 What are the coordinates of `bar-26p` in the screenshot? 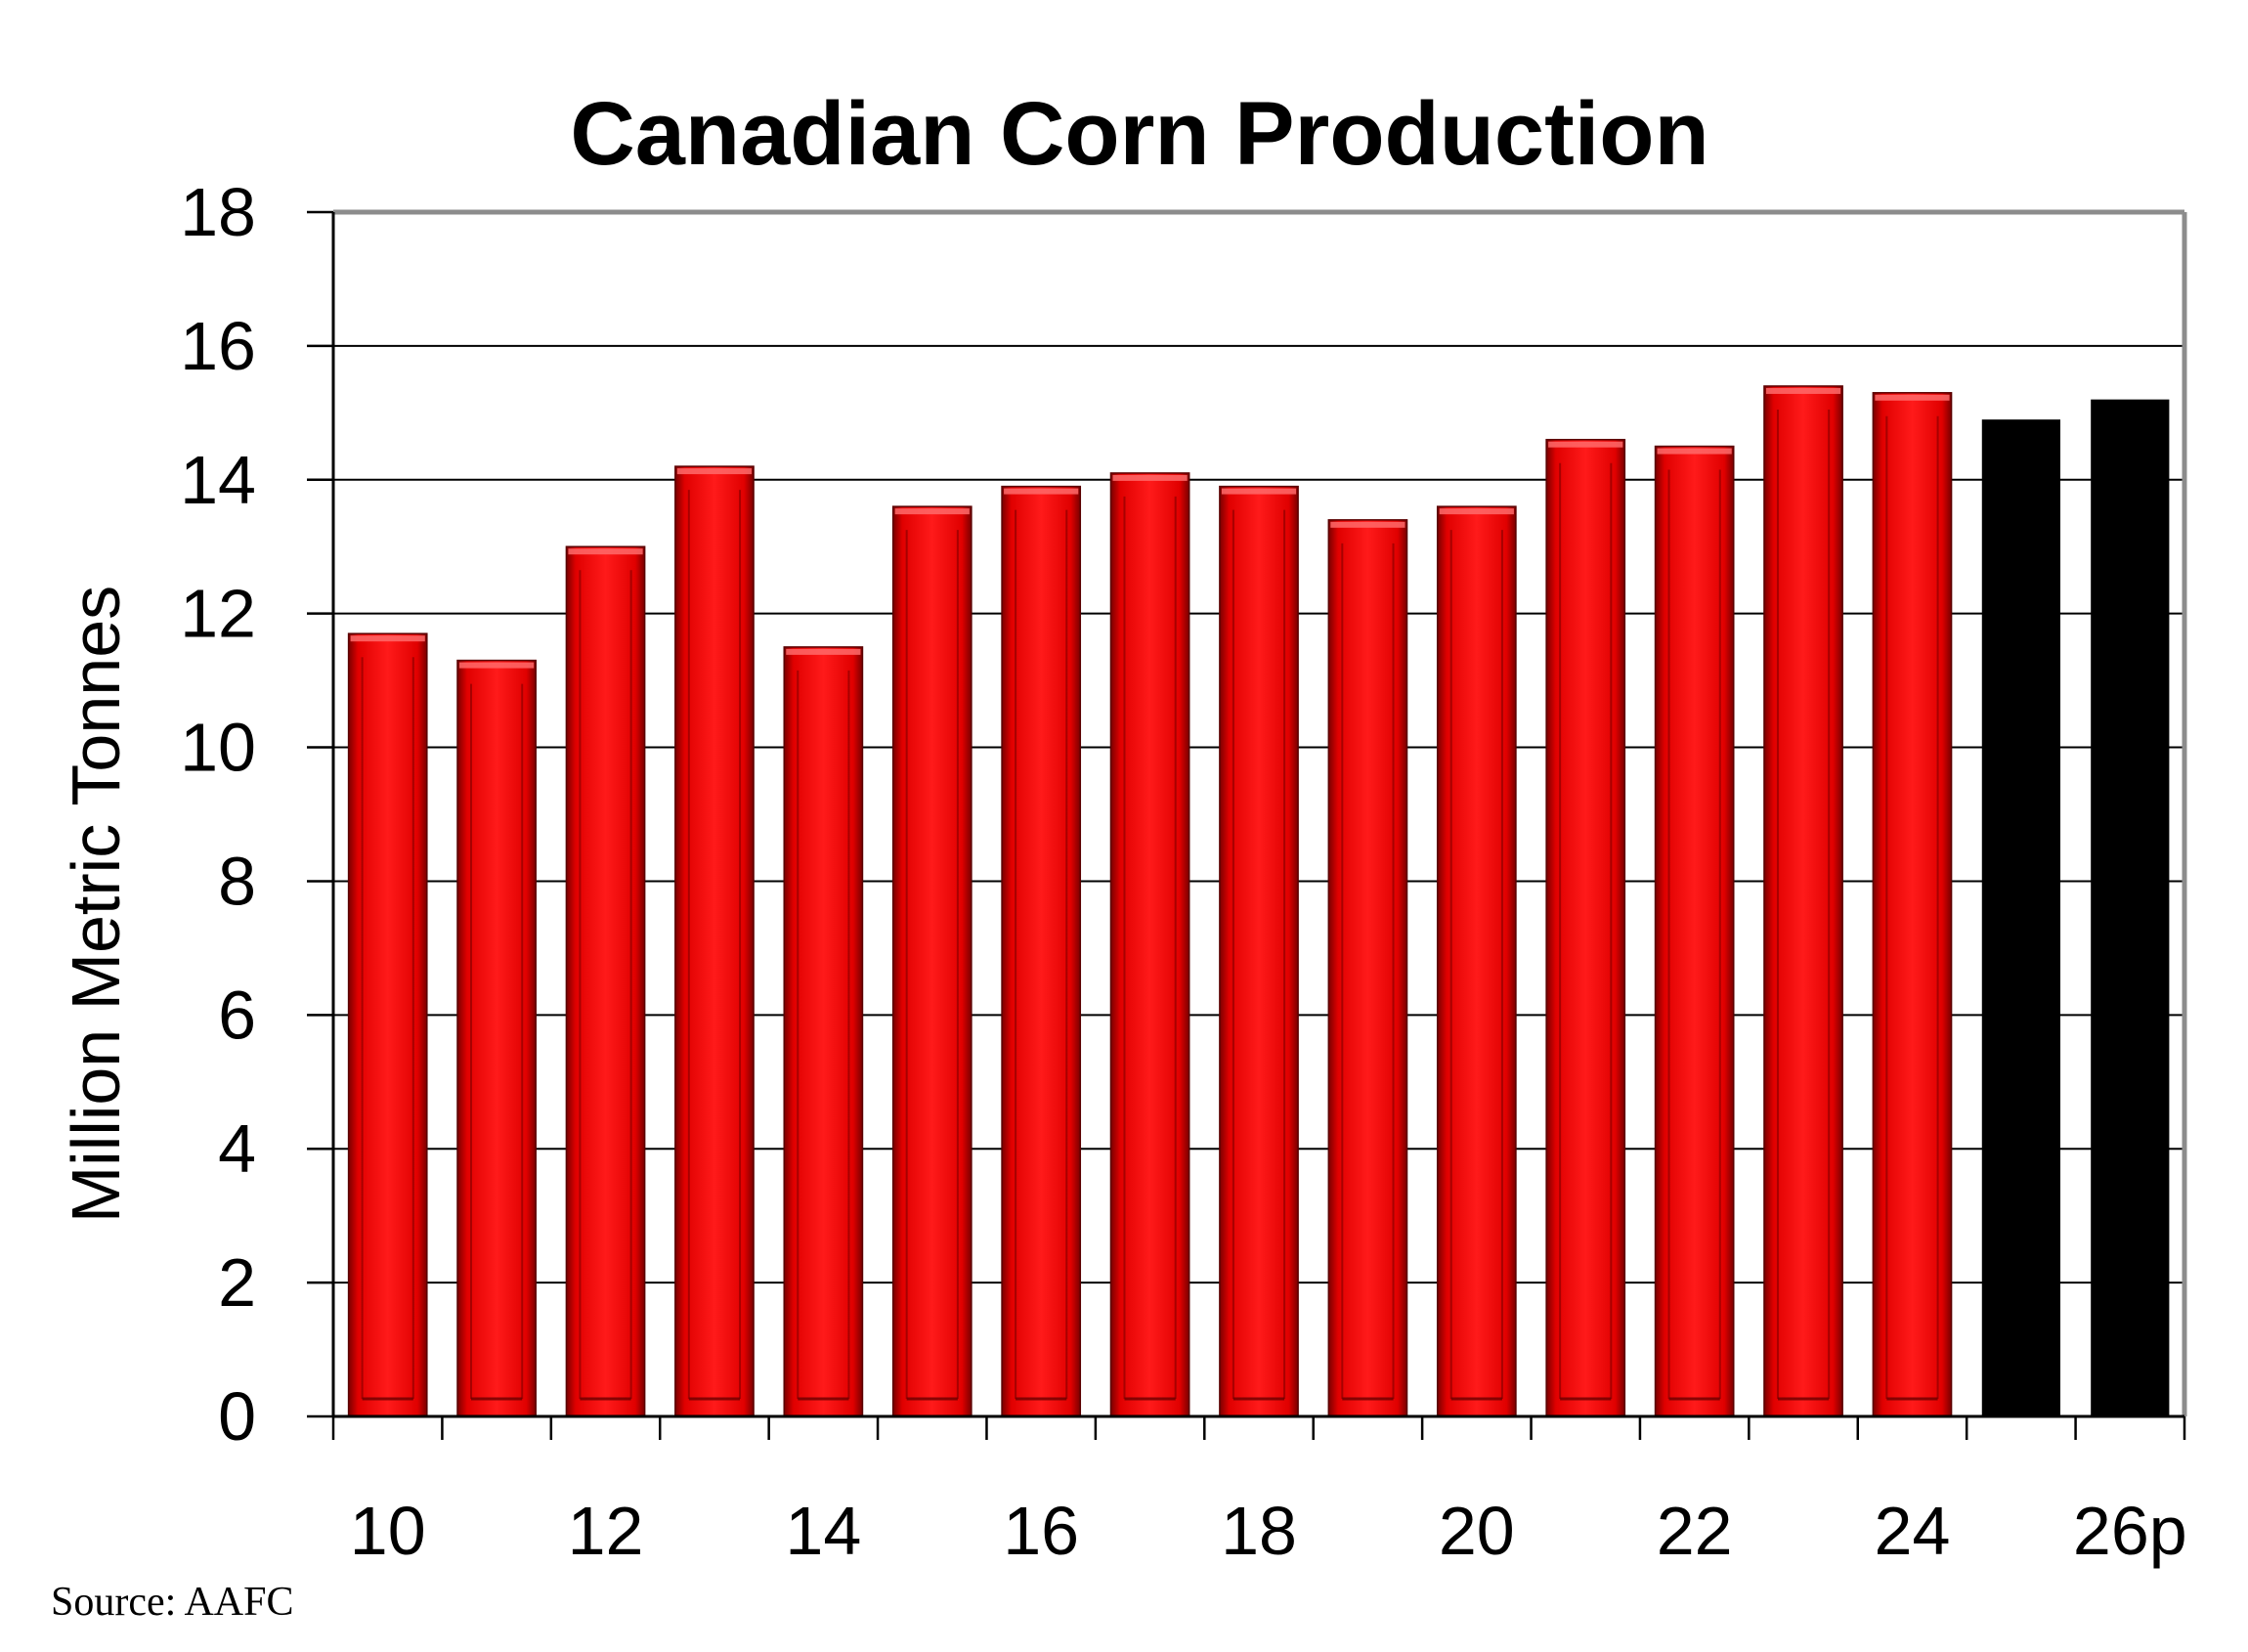 It's located at (2130, 908).